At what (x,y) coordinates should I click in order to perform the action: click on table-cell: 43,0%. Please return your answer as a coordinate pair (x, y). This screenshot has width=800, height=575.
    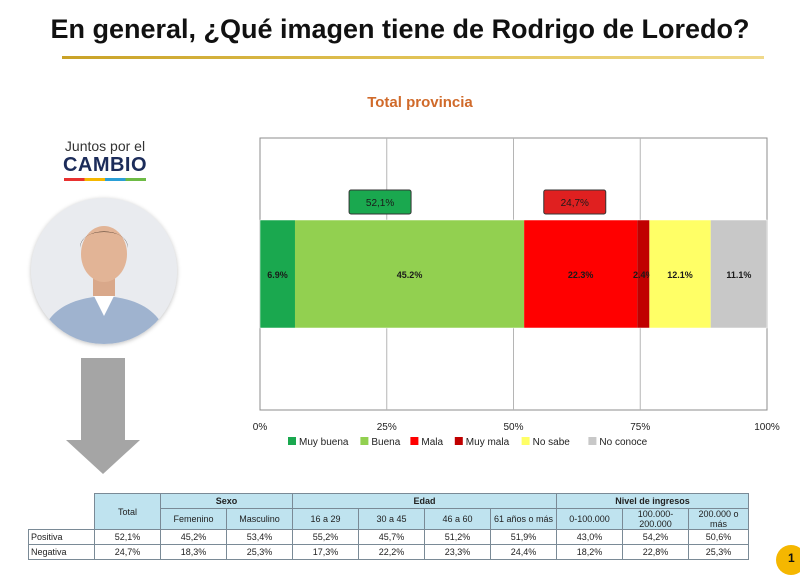
    Looking at the image, I should click on (590, 537).